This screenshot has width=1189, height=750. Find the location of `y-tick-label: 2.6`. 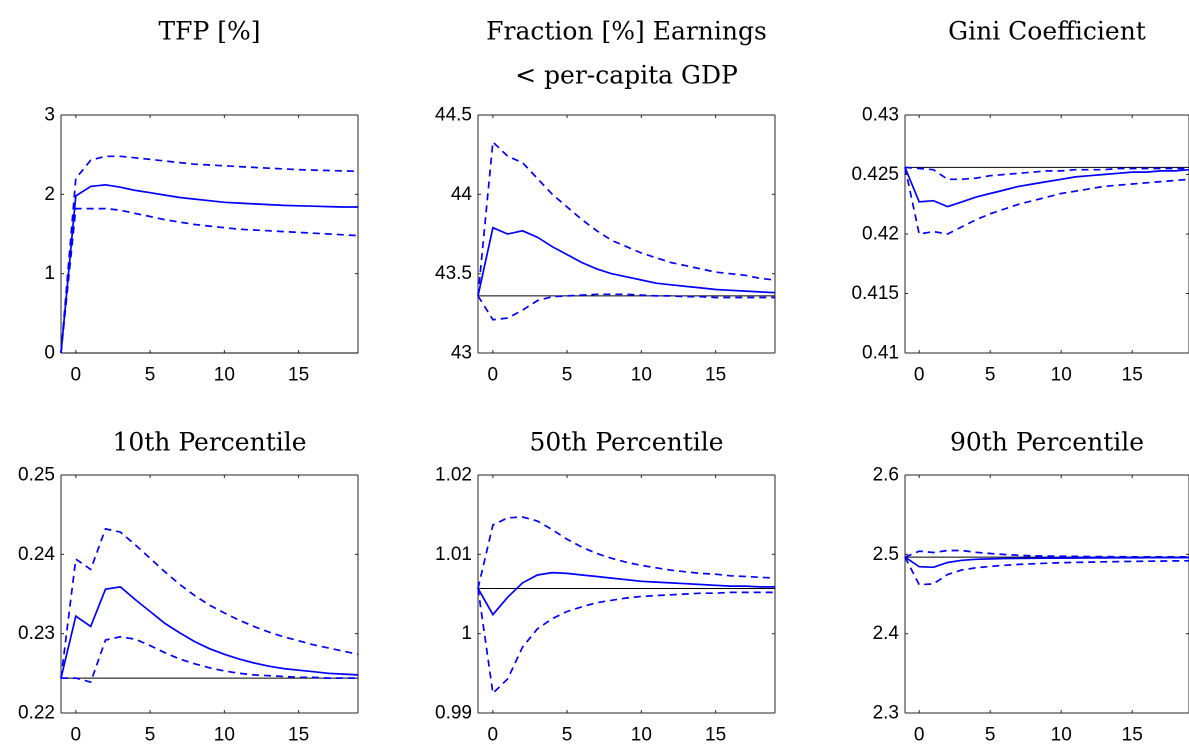

y-tick-label: 2.6 is located at coordinates (886, 475).